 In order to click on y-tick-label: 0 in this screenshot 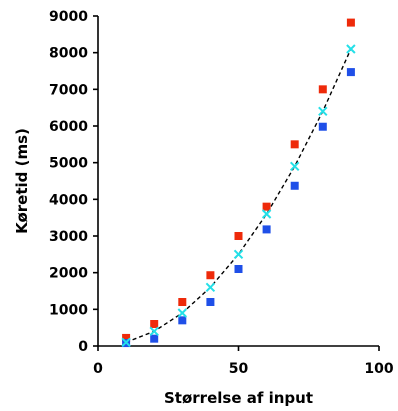, I will do `click(83, 347)`.